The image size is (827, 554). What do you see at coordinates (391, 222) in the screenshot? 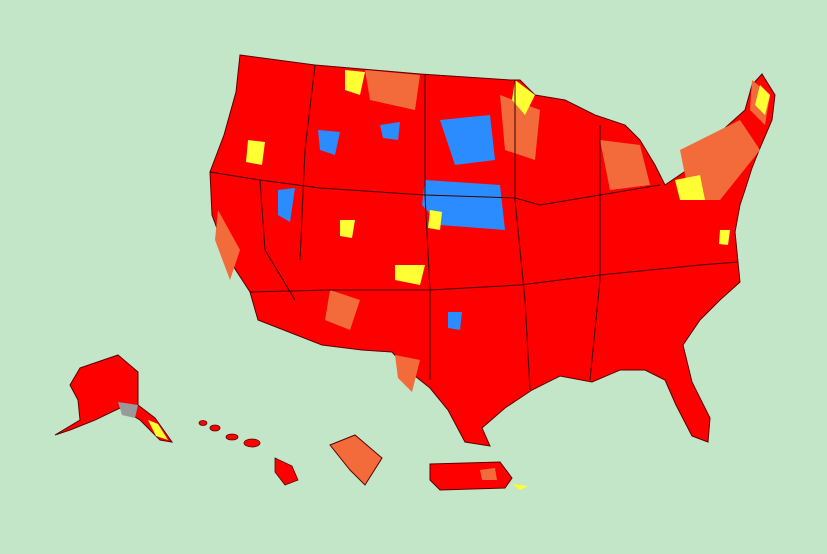
I see `blue-counties` at bounding box center [391, 222].